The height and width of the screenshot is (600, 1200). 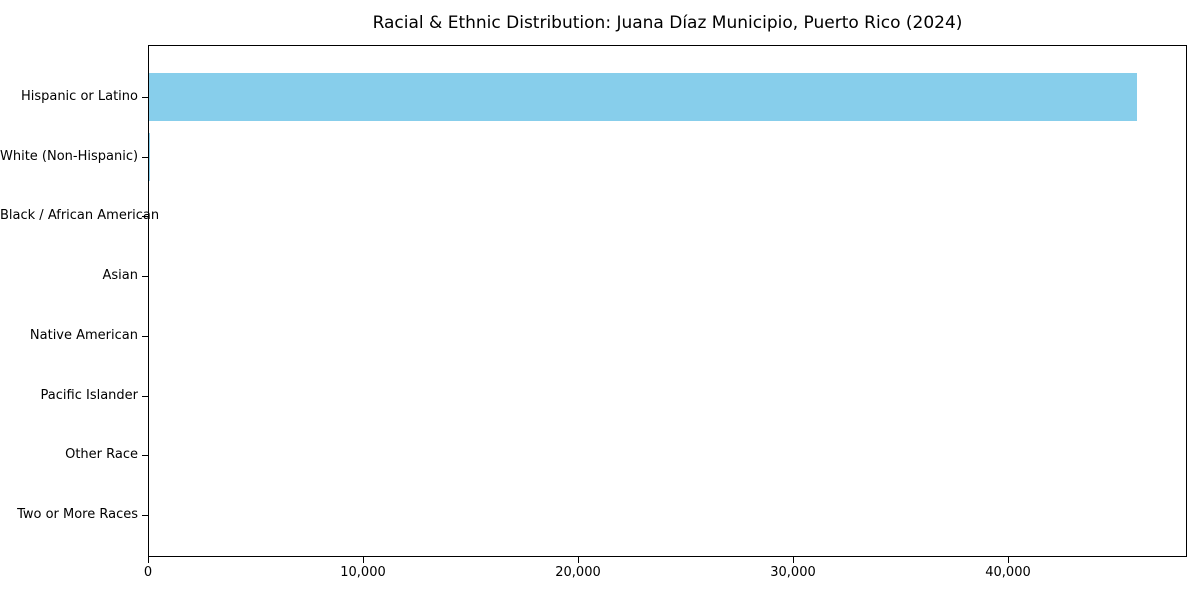 I want to click on x-tick-label: 40,000, so click(x=1008, y=572).